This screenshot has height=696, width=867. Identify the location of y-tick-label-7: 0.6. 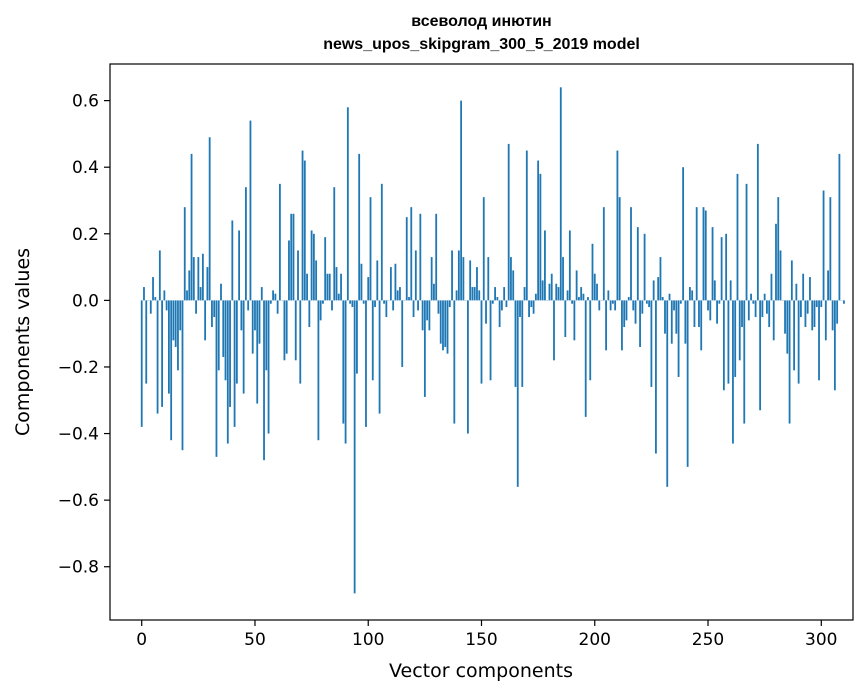
(85, 102).